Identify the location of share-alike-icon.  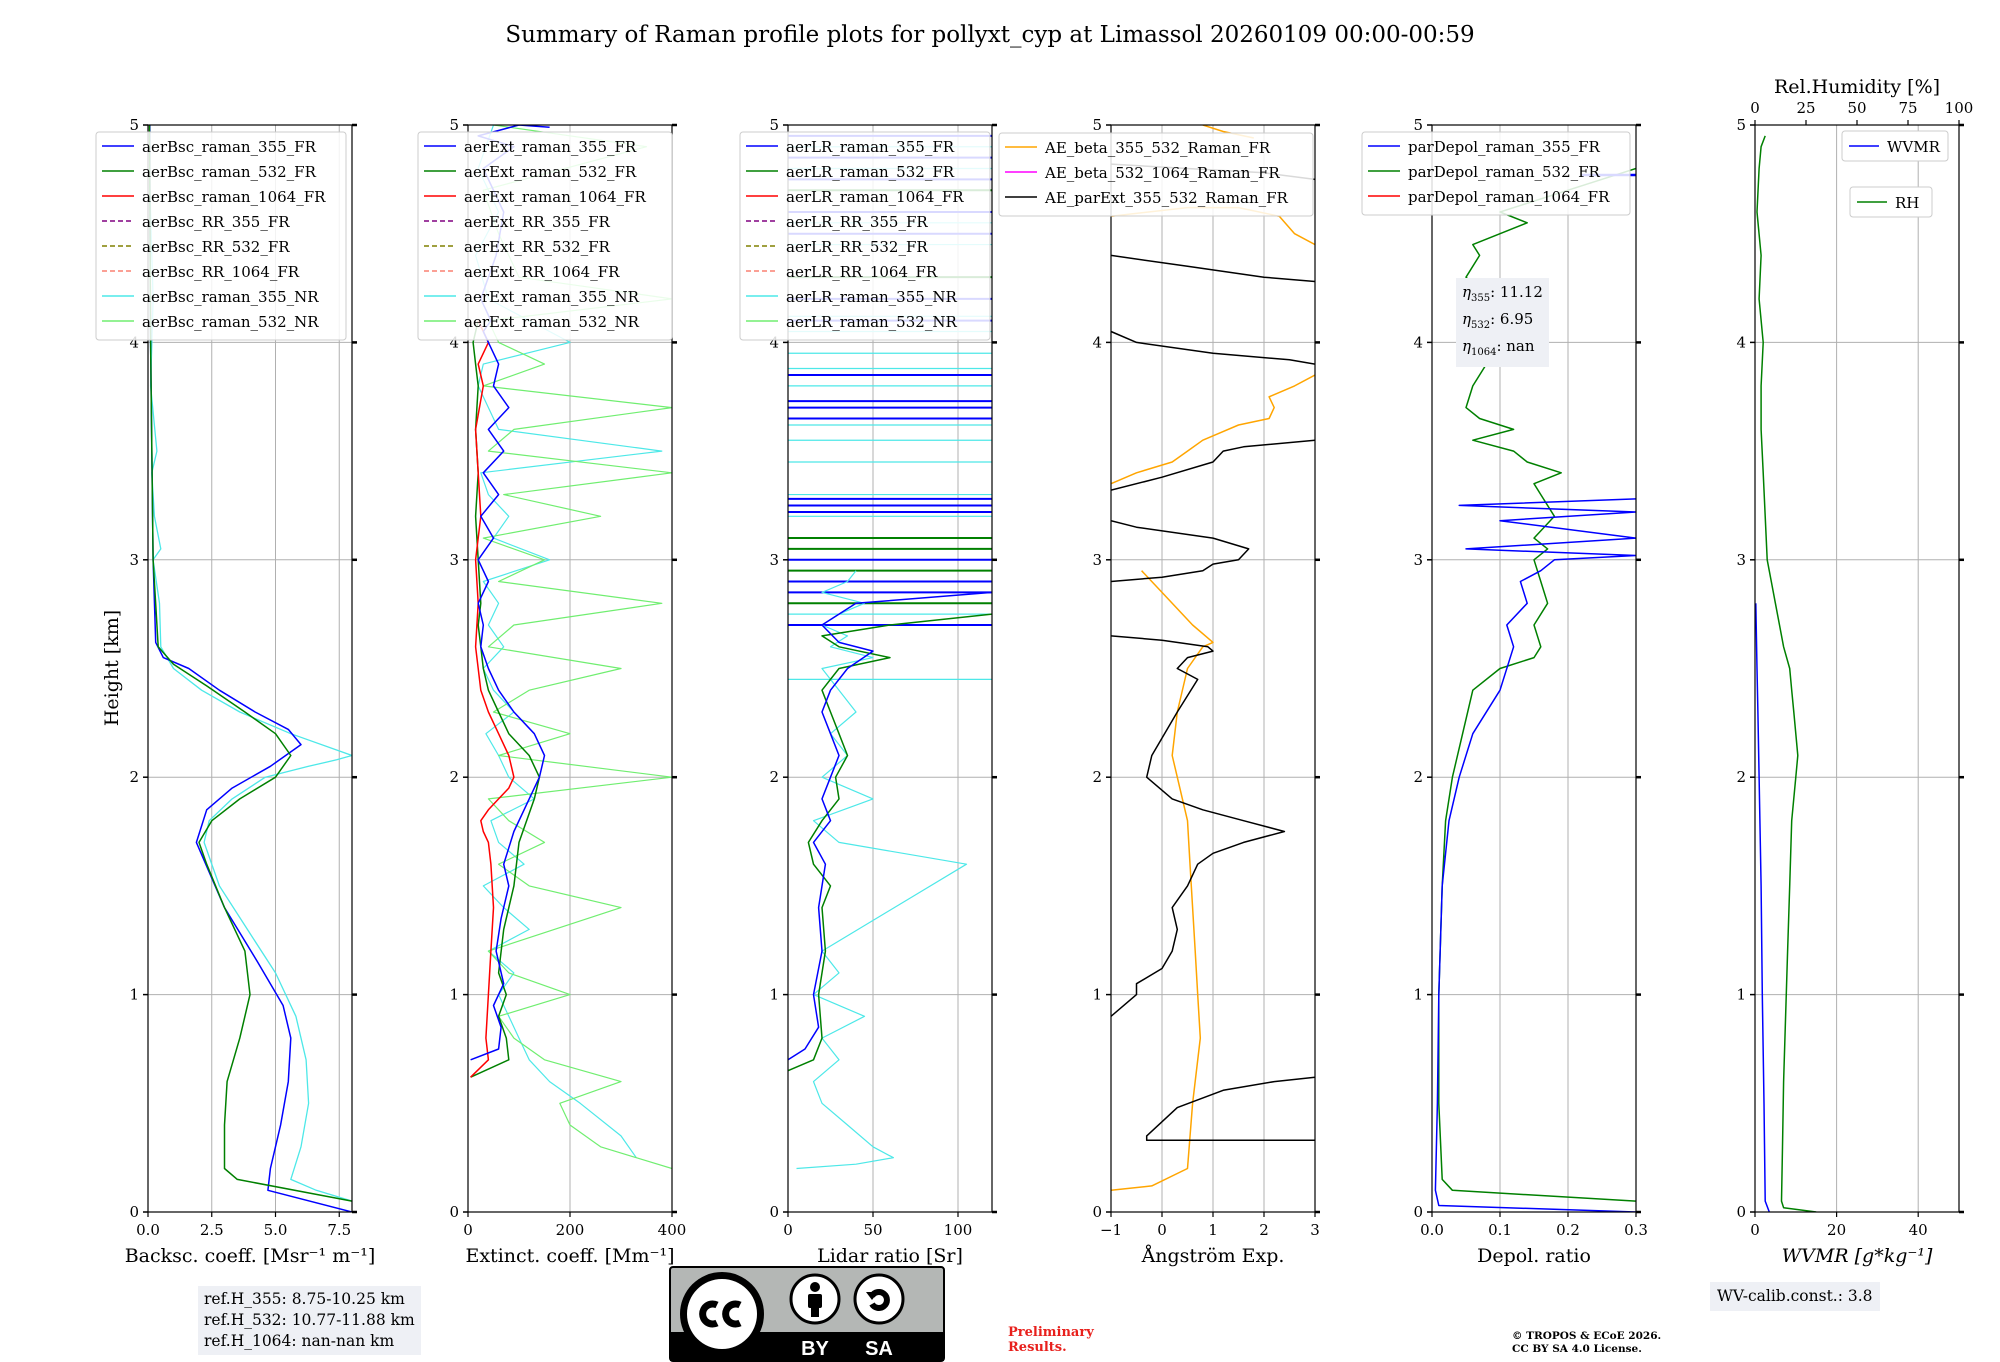
(879, 1299).